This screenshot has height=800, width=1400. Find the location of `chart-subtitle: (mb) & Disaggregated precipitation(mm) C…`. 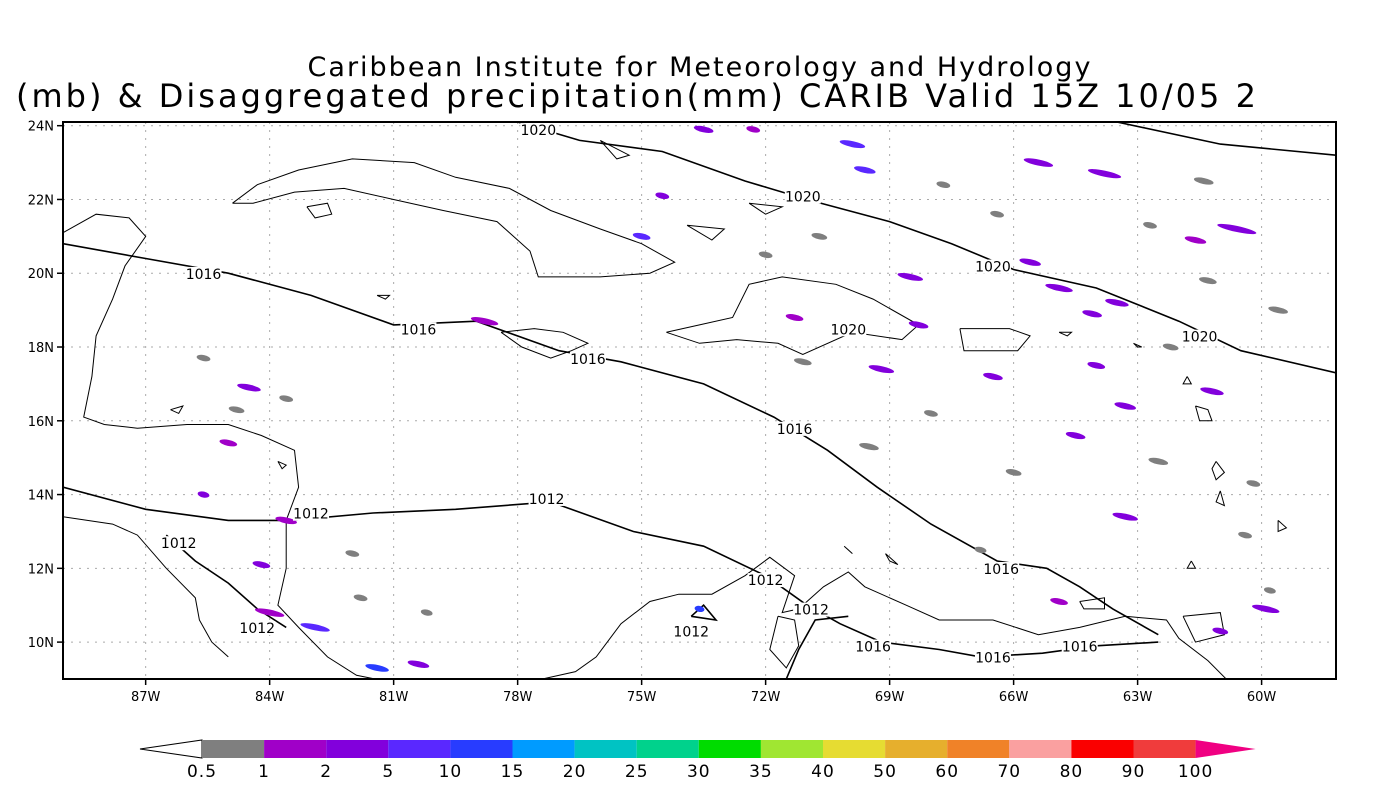

chart-subtitle: (mb) & Disaggregated precipitation(mm) C… is located at coordinates (637, 96).